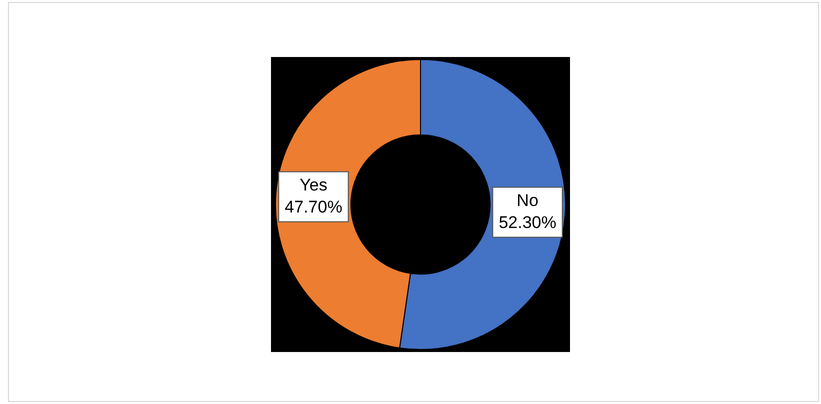  I want to click on data-label: 52.30%, so click(527, 222).